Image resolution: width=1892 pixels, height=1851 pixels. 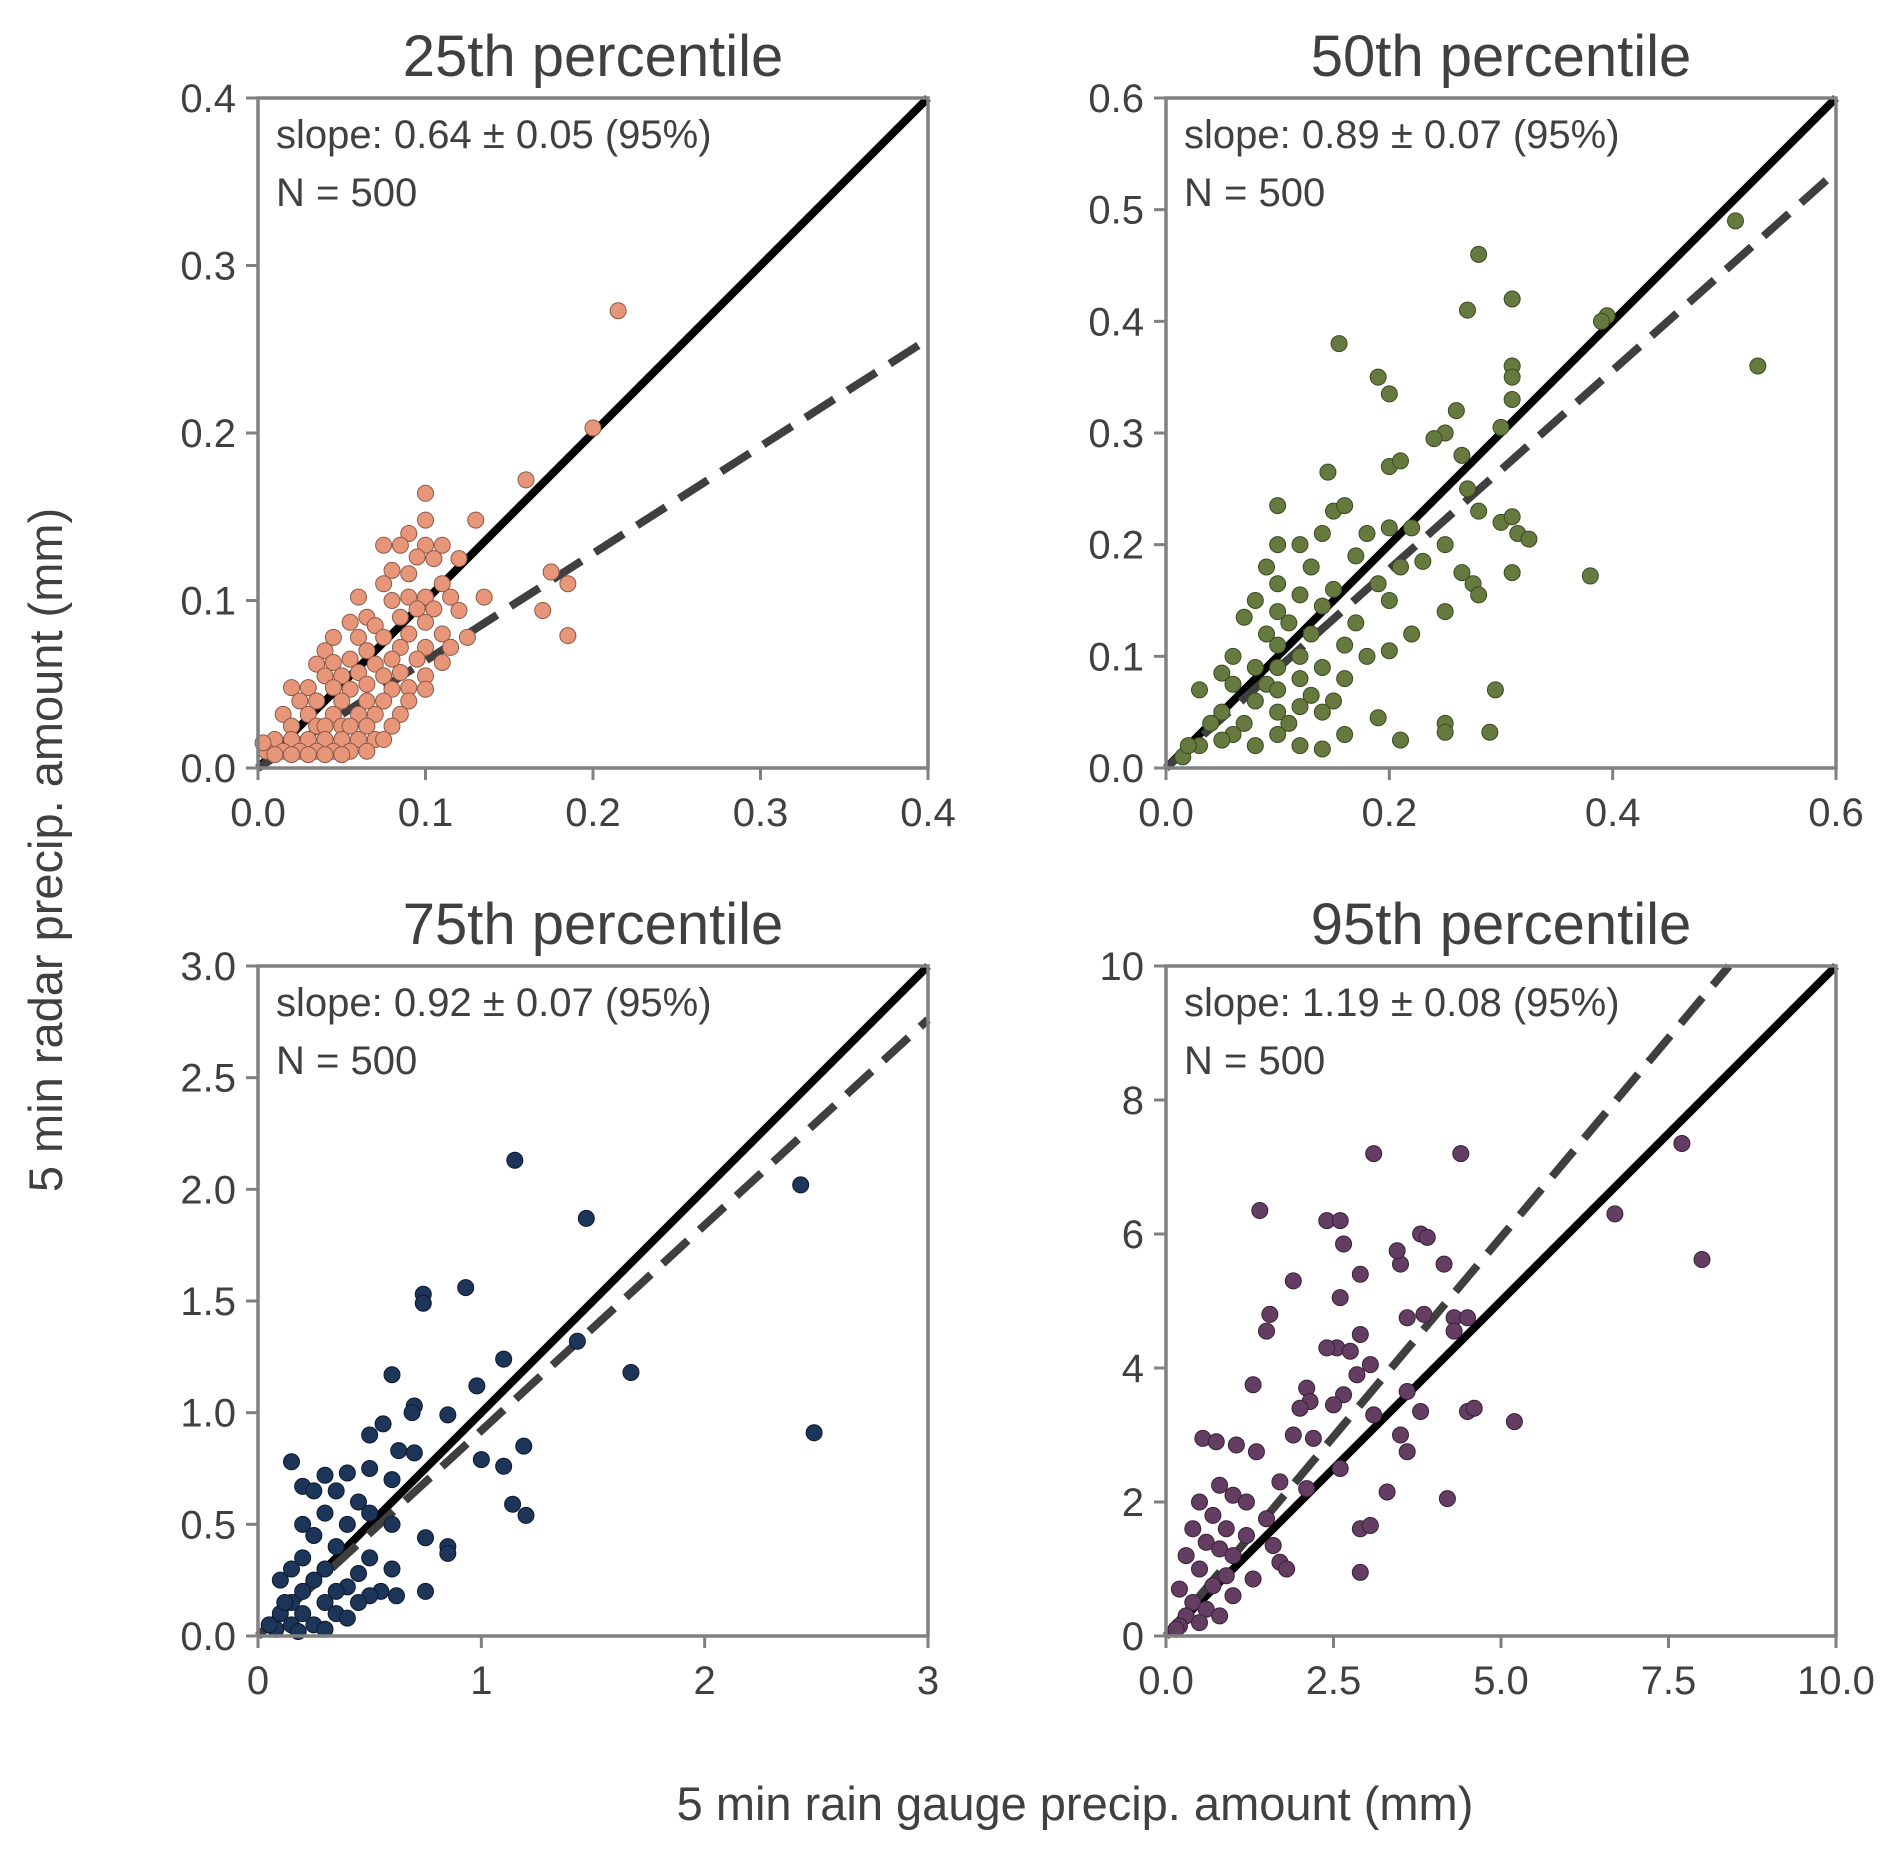 What do you see at coordinates (1133, 1369) in the screenshot?
I see `y-tick-label: 4` at bounding box center [1133, 1369].